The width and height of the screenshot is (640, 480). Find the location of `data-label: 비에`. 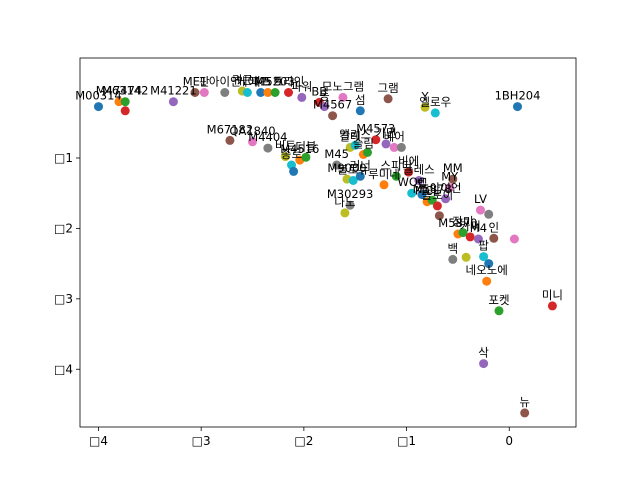

data-label: 비에 is located at coordinates (408, 161).